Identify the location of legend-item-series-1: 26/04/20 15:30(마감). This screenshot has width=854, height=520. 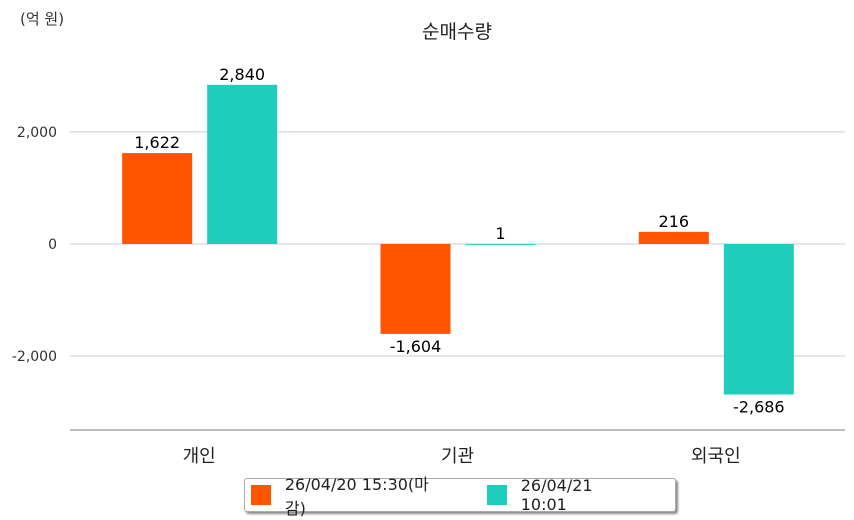
(350, 495).